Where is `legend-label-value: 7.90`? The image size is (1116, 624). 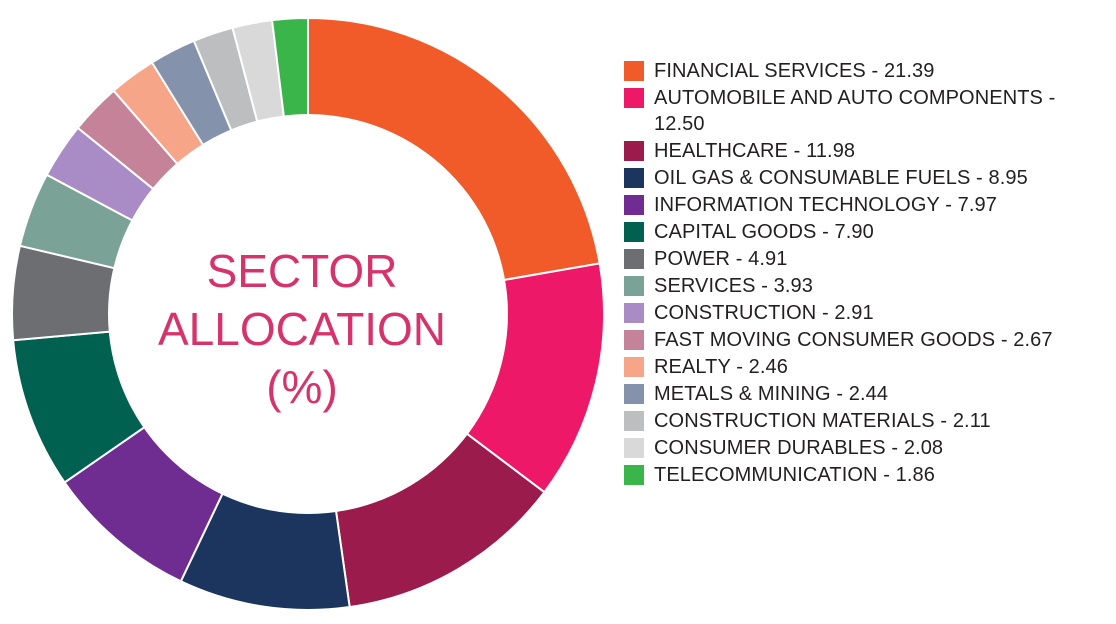 legend-label-value: 7.90 is located at coordinates (854, 232).